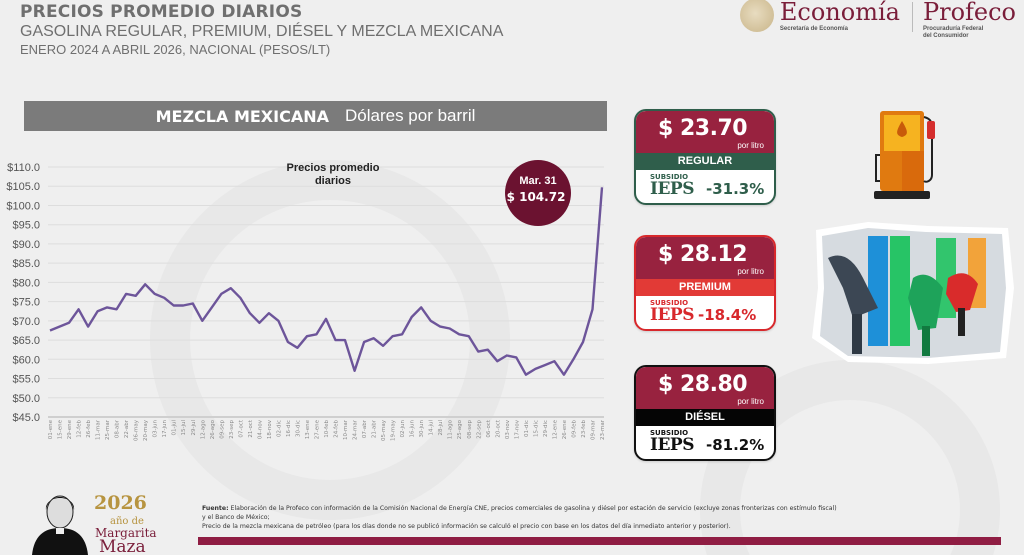  I want to click on svg-text: 27-ene, so click(317, 429).